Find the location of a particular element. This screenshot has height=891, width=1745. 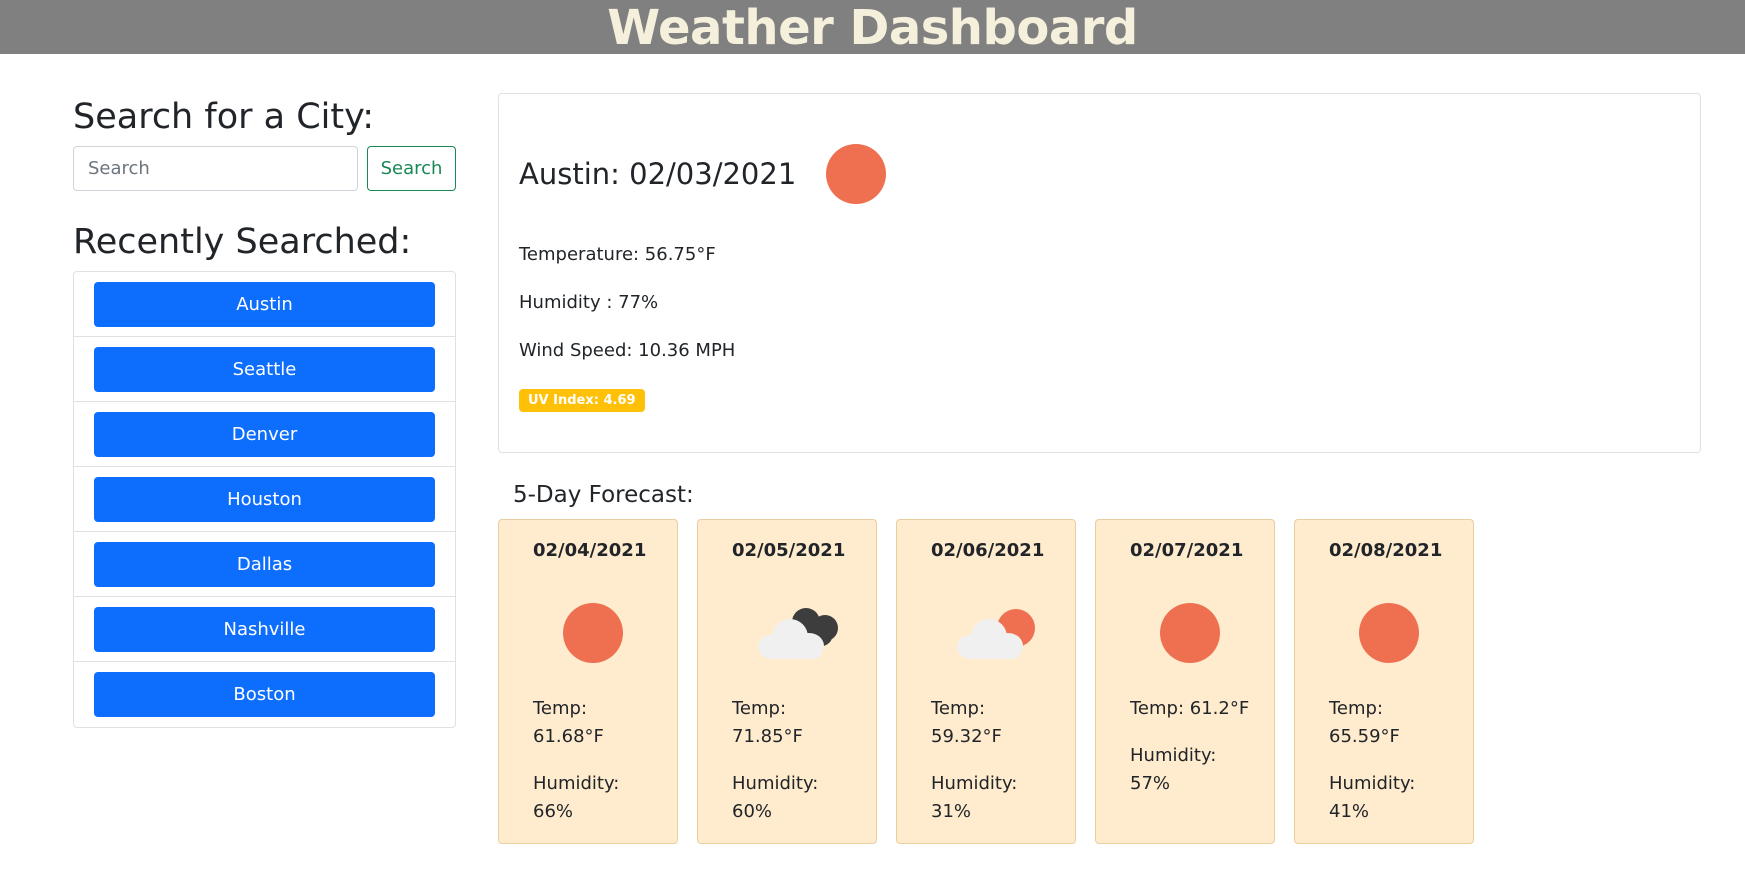

forecast-card: 02/05/2021 Temp: 71.85°F Humidity: 60% is located at coordinates (787, 681).